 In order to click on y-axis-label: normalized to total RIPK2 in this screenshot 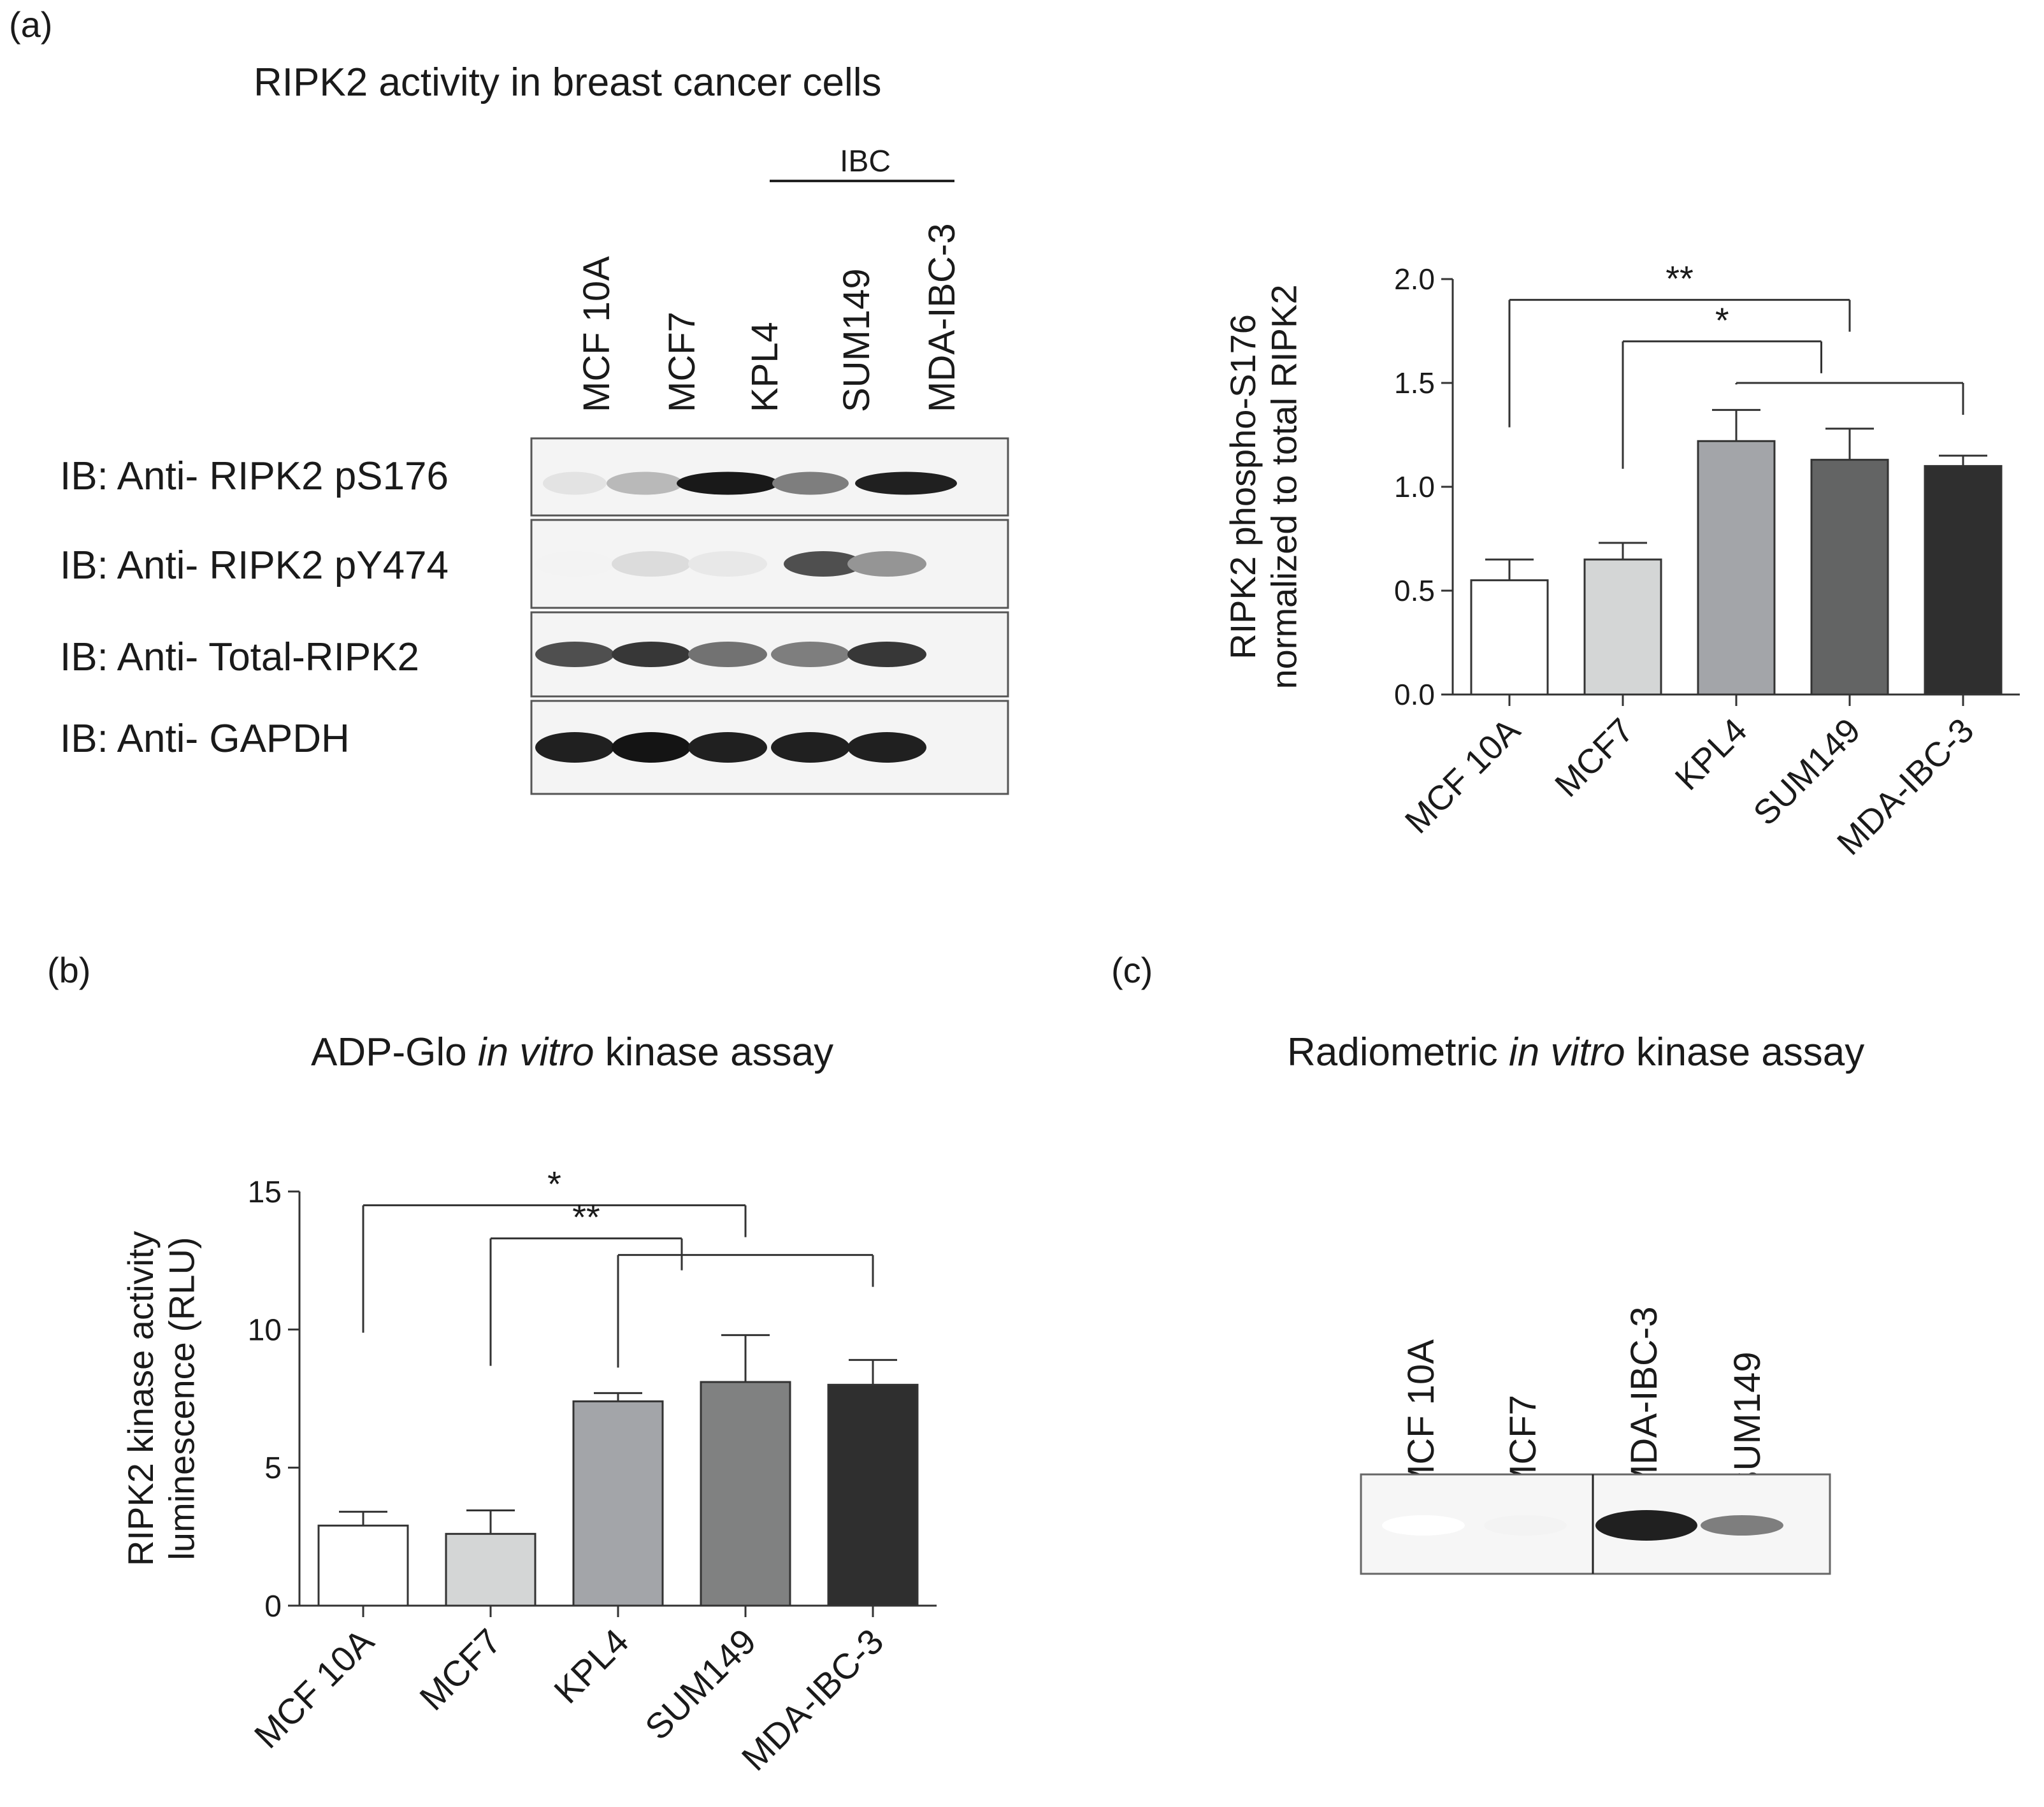, I will do `click(1283, 487)`.